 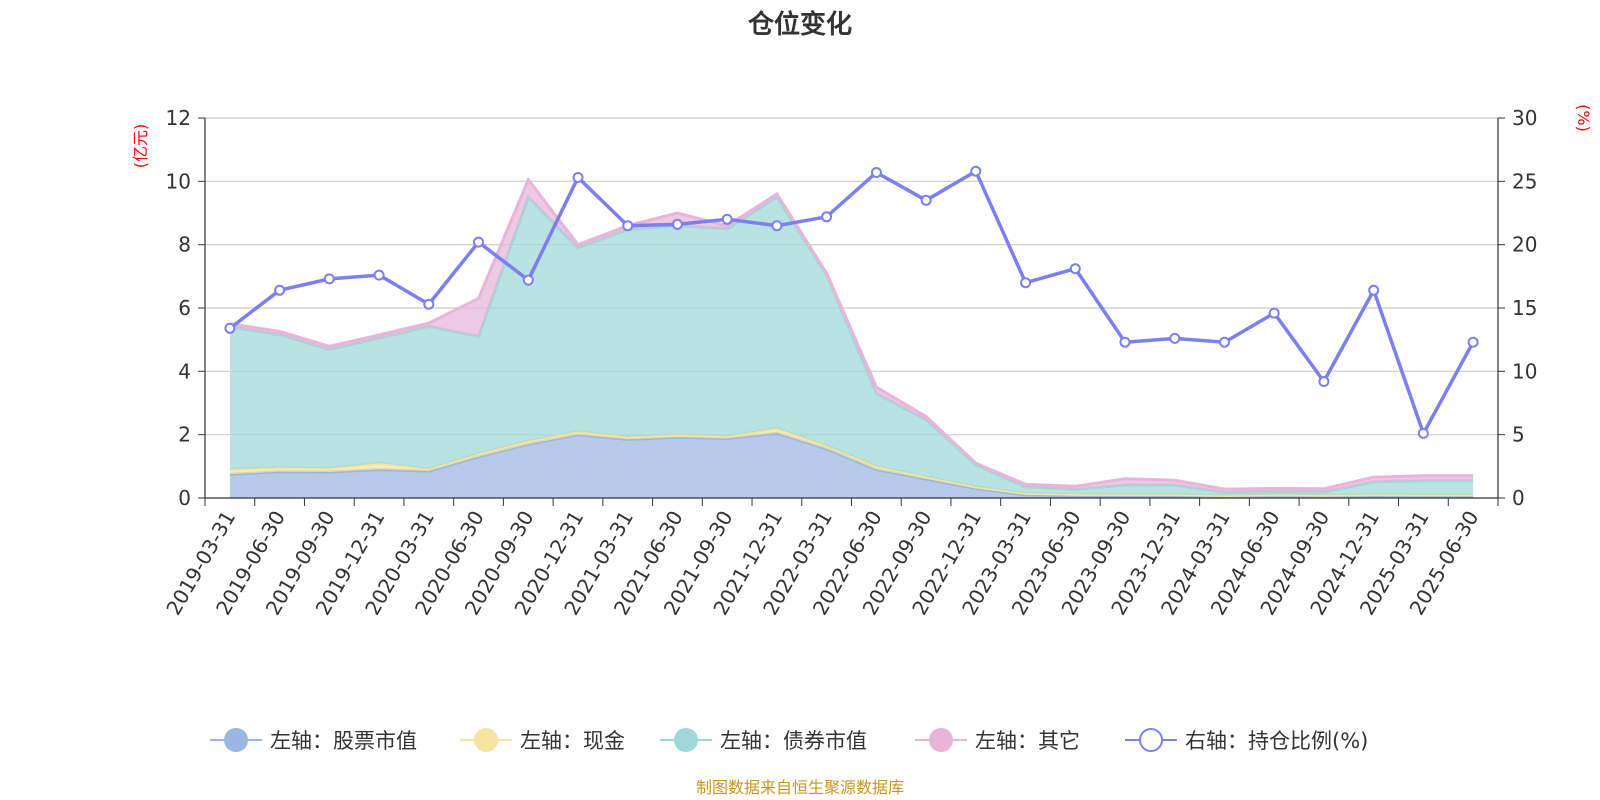 I want to click on legend-label: 左轴：股票市值, so click(x=343, y=741).